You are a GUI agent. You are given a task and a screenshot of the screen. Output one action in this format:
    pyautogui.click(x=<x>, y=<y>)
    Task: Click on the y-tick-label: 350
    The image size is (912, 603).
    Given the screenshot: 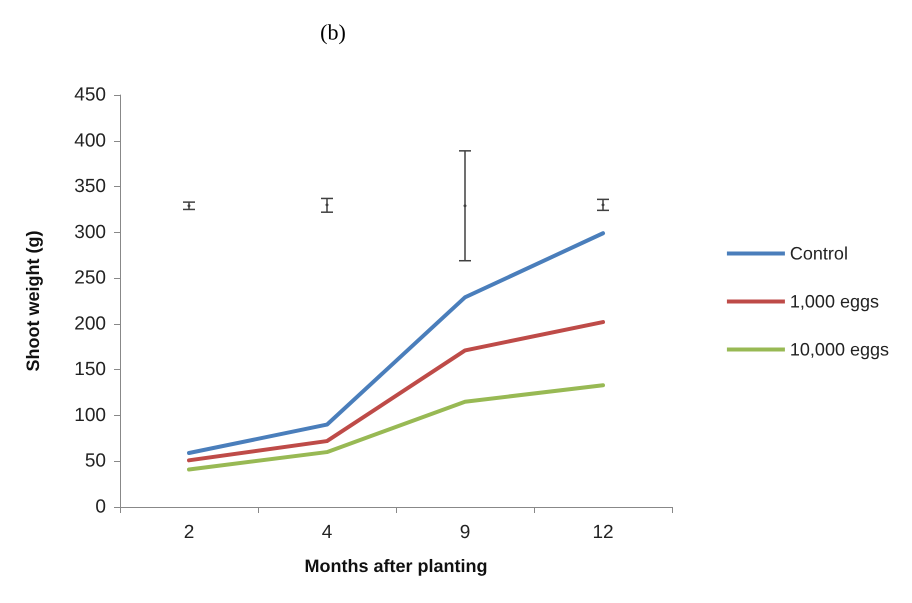 What is the action you would take?
    pyautogui.click(x=90, y=187)
    